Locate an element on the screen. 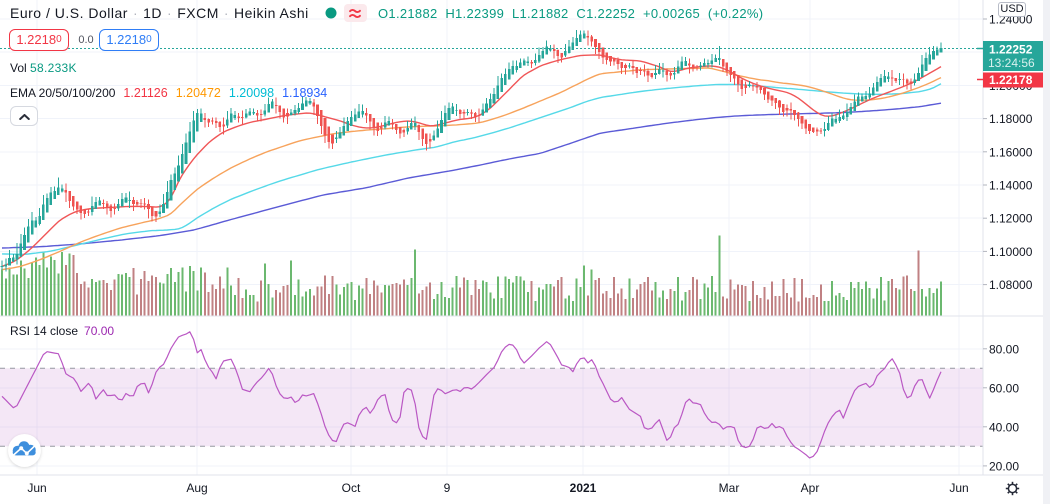 The height and width of the screenshot is (504, 1050). svg-text: 1.10000 is located at coordinates (1011, 252).